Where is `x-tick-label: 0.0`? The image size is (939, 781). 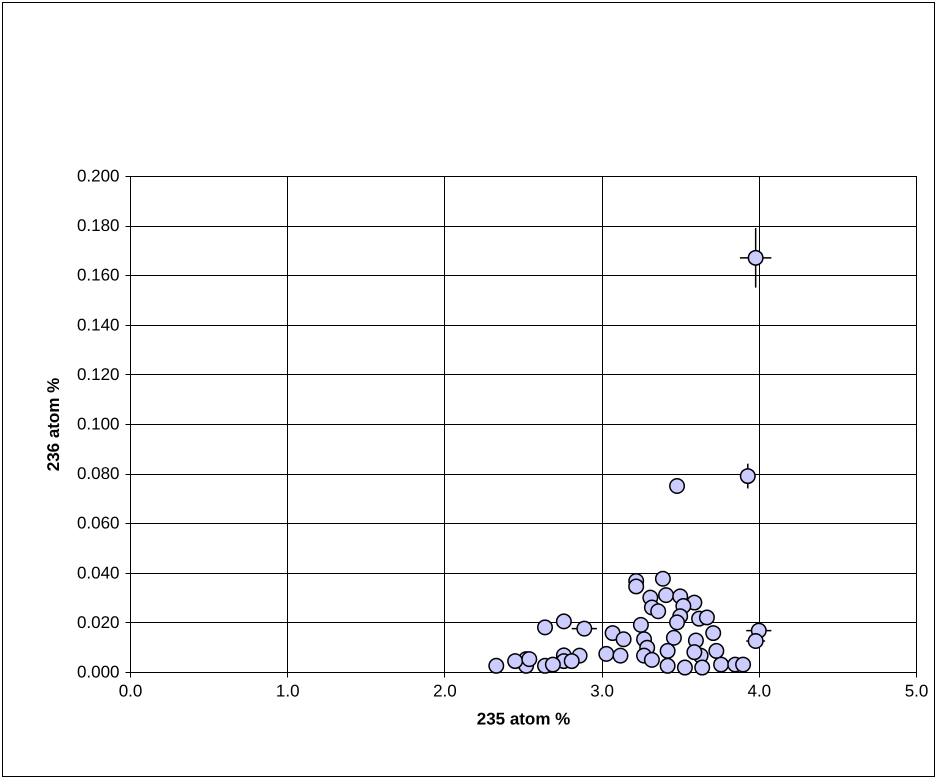
x-tick-label: 0.0 is located at coordinates (130, 691).